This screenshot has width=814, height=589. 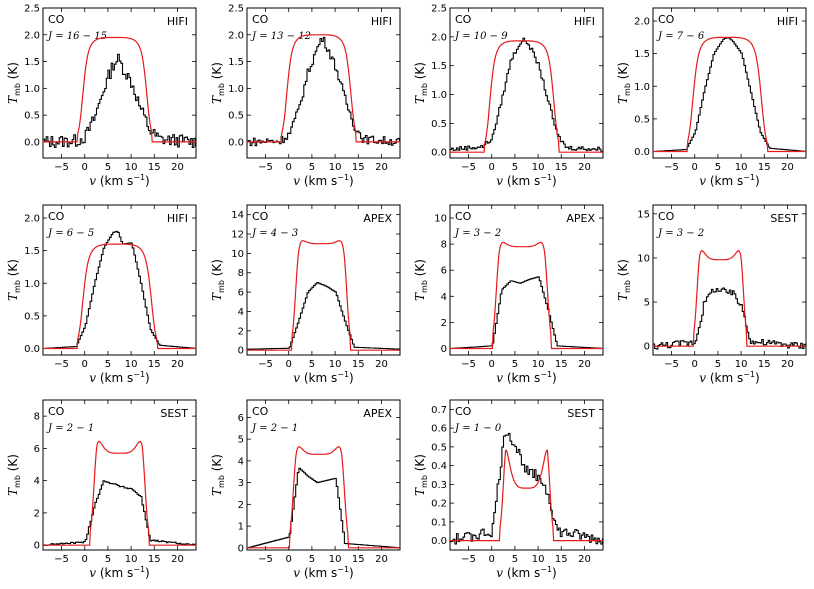 What do you see at coordinates (580, 218) in the screenshot?
I see `telescope-label: APEX` at bounding box center [580, 218].